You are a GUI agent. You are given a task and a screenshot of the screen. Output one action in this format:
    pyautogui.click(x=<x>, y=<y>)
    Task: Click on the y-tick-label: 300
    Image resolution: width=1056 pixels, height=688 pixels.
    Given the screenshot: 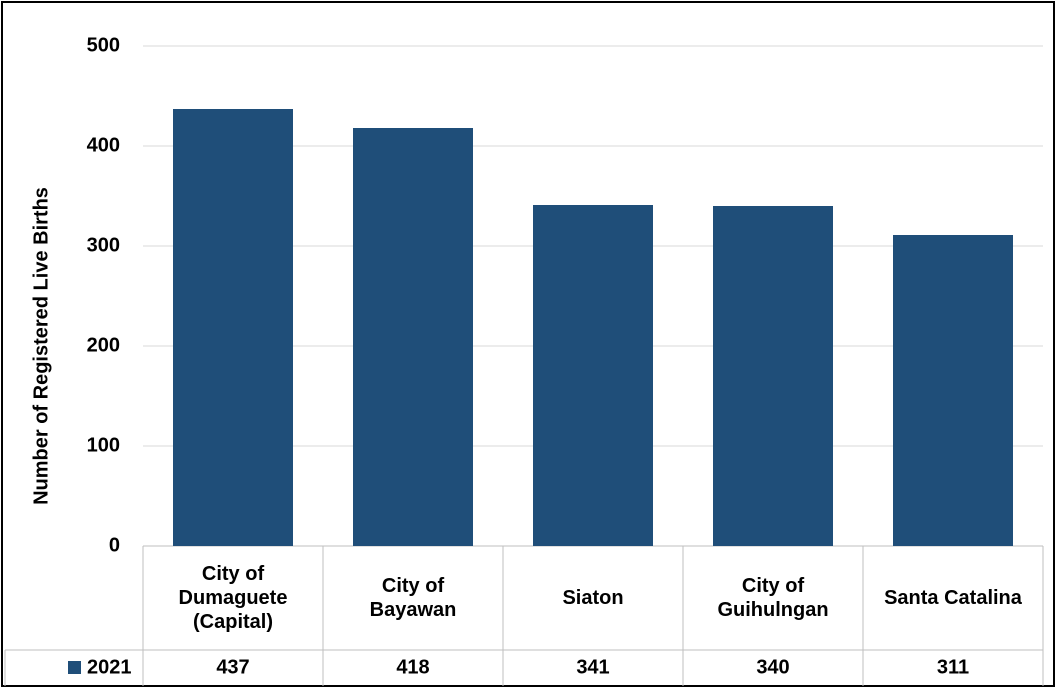 What is the action you would take?
    pyautogui.click(x=103, y=245)
    